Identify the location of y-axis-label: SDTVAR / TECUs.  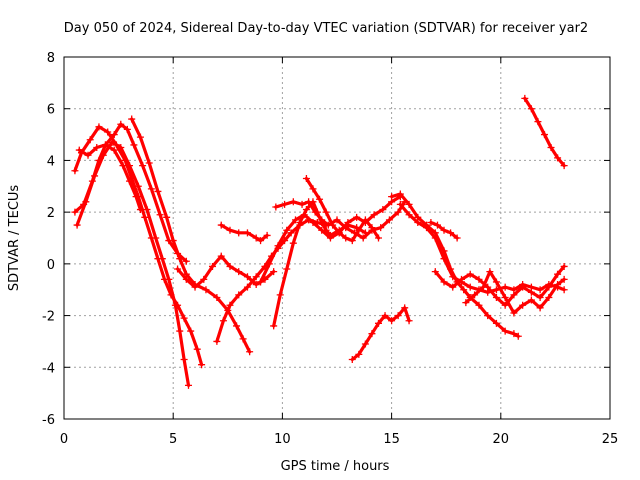
(14, 238).